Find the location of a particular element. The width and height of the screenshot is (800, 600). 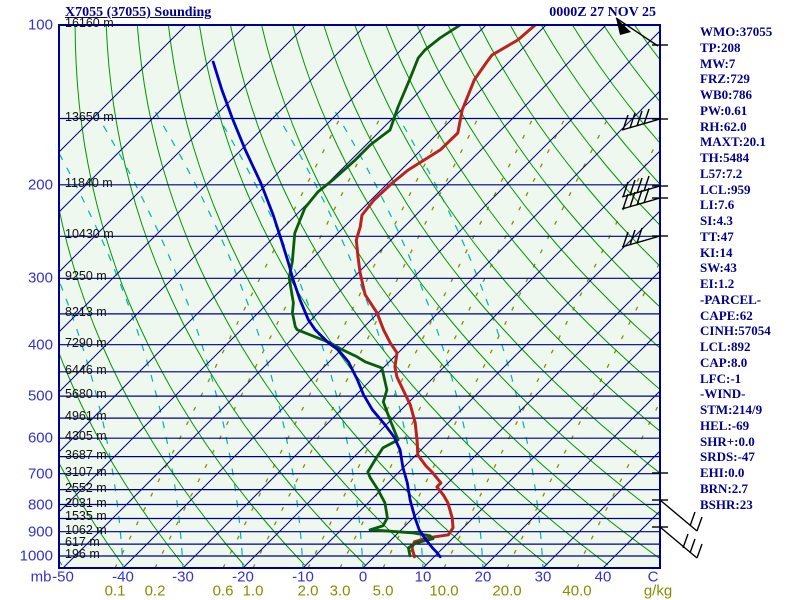

panel-stat: SHR+:0.0 is located at coordinates (727, 441).